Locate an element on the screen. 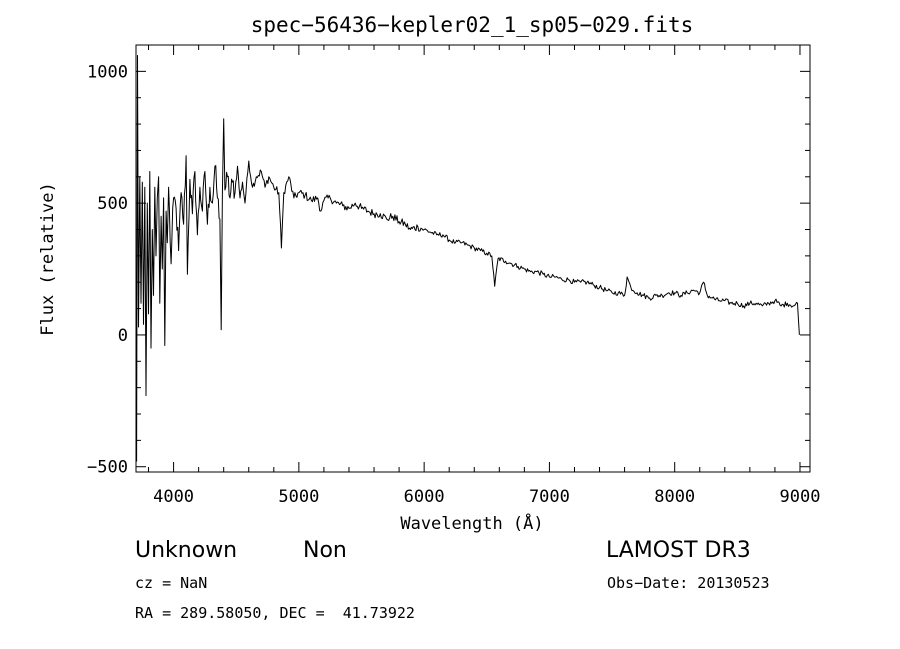 Image resolution: width=900 pixels, height=649 pixels. y-tick-label: −500 is located at coordinates (107, 468).